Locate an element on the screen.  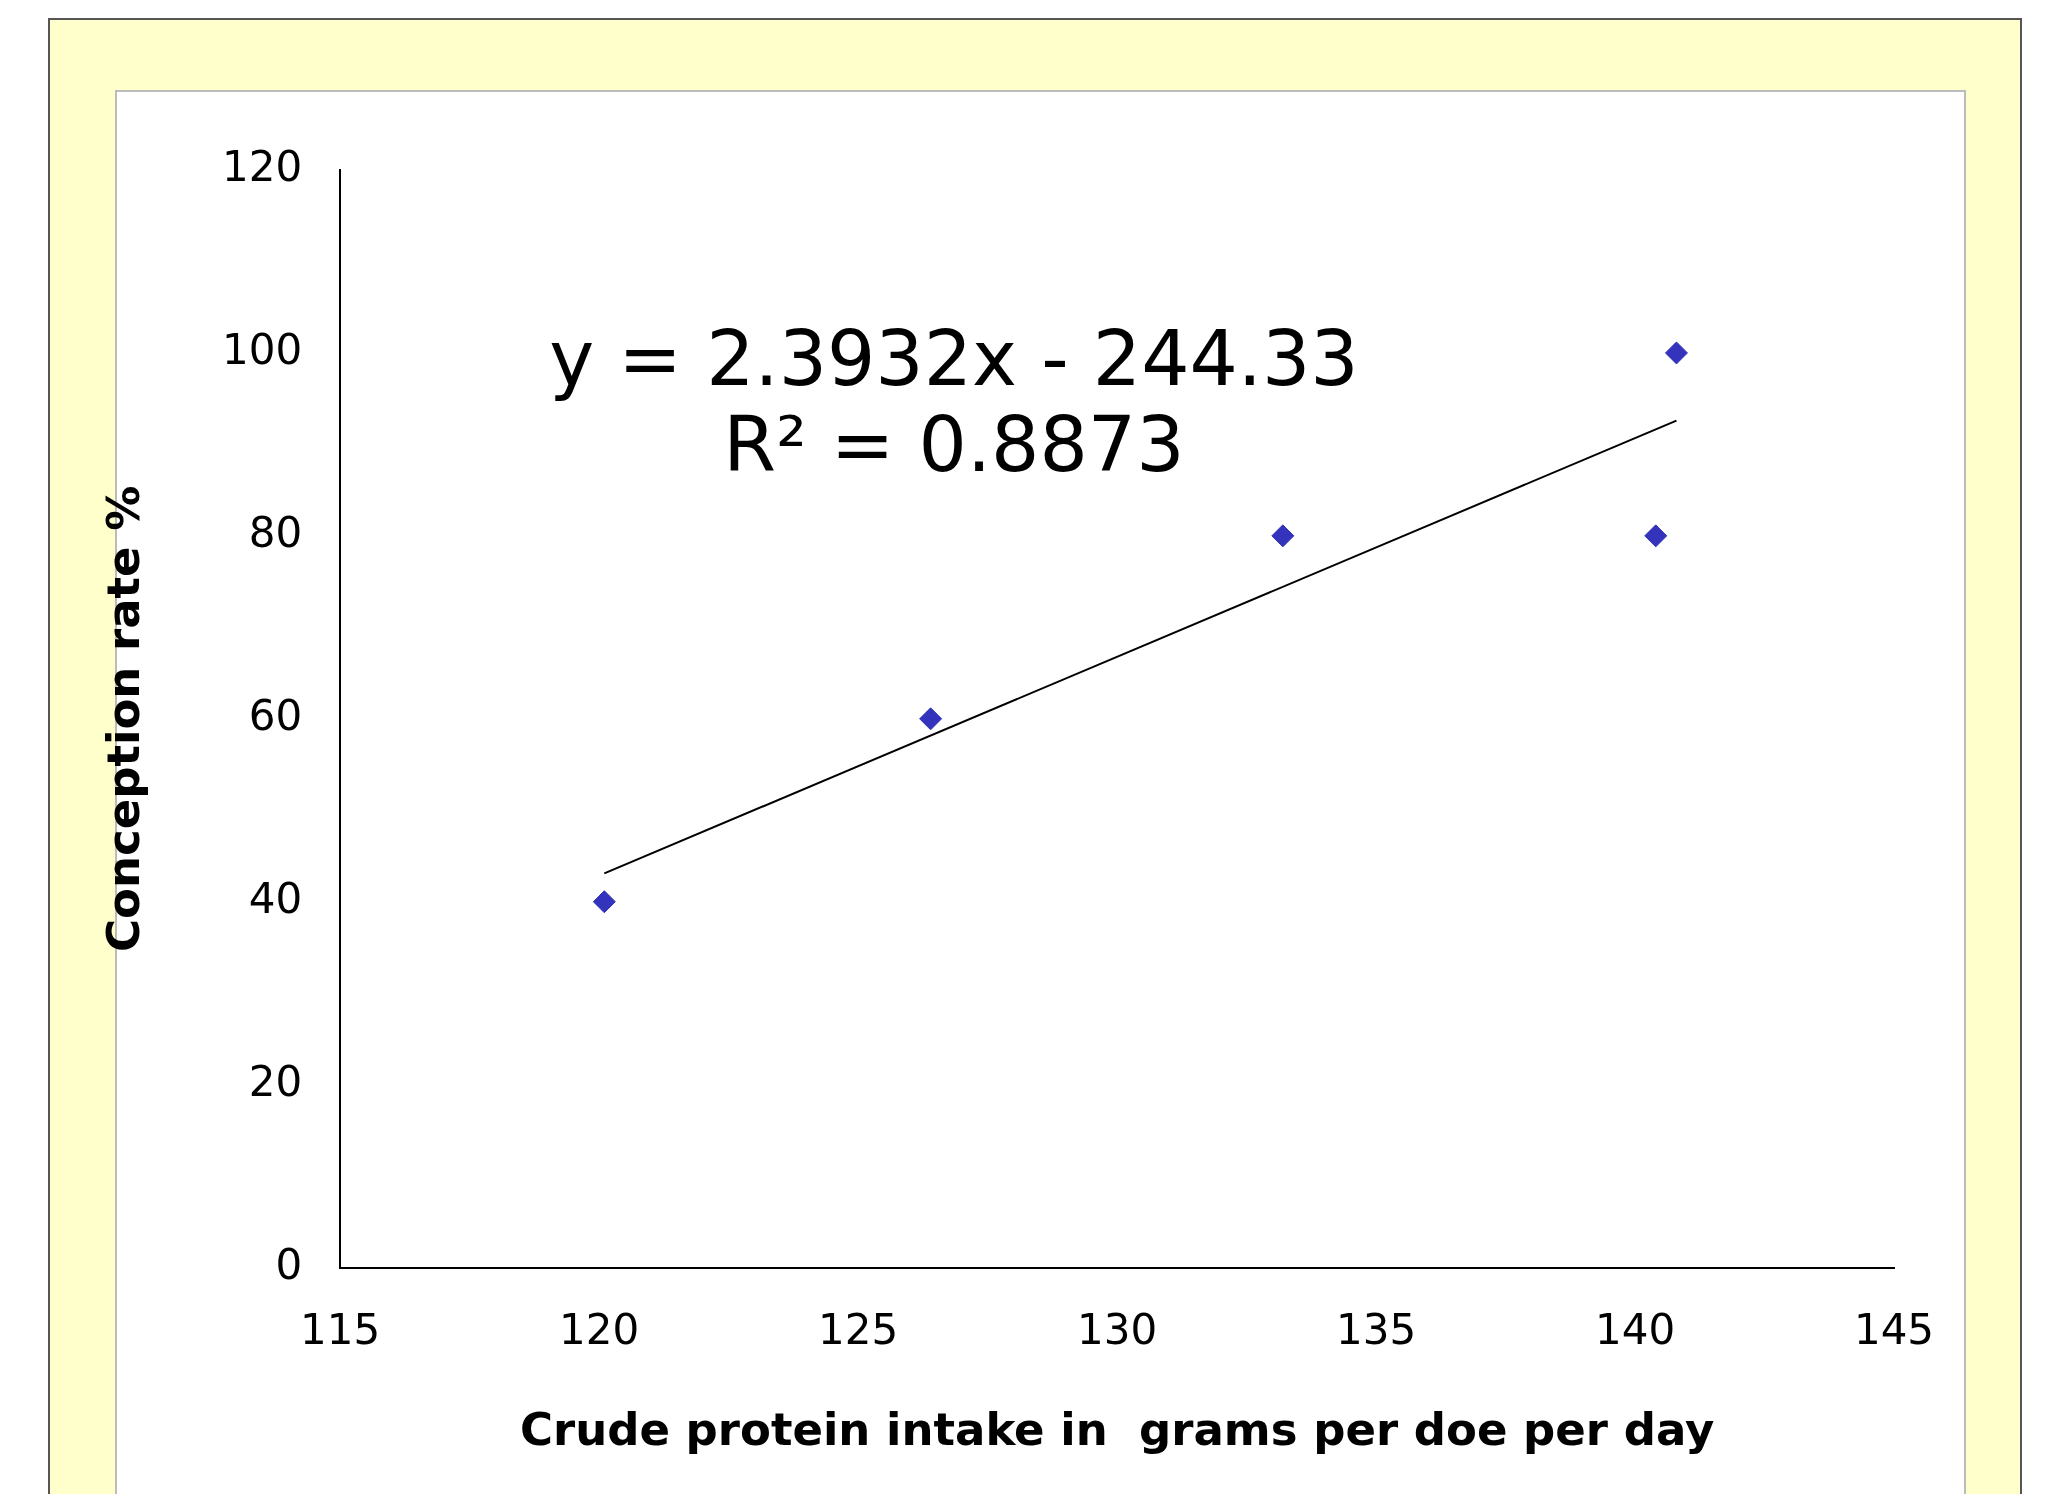
y-tick-label: 120 is located at coordinates (262, 166).